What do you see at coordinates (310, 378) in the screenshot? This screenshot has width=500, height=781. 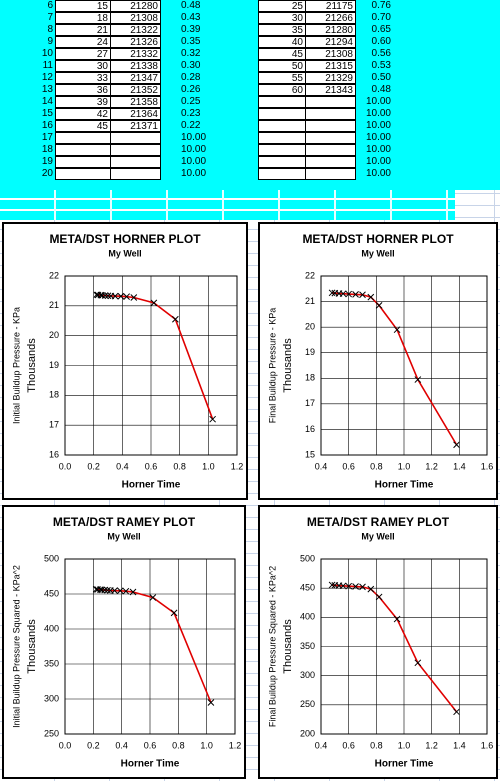 I see `y-tick-label: 18` at bounding box center [310, 378].